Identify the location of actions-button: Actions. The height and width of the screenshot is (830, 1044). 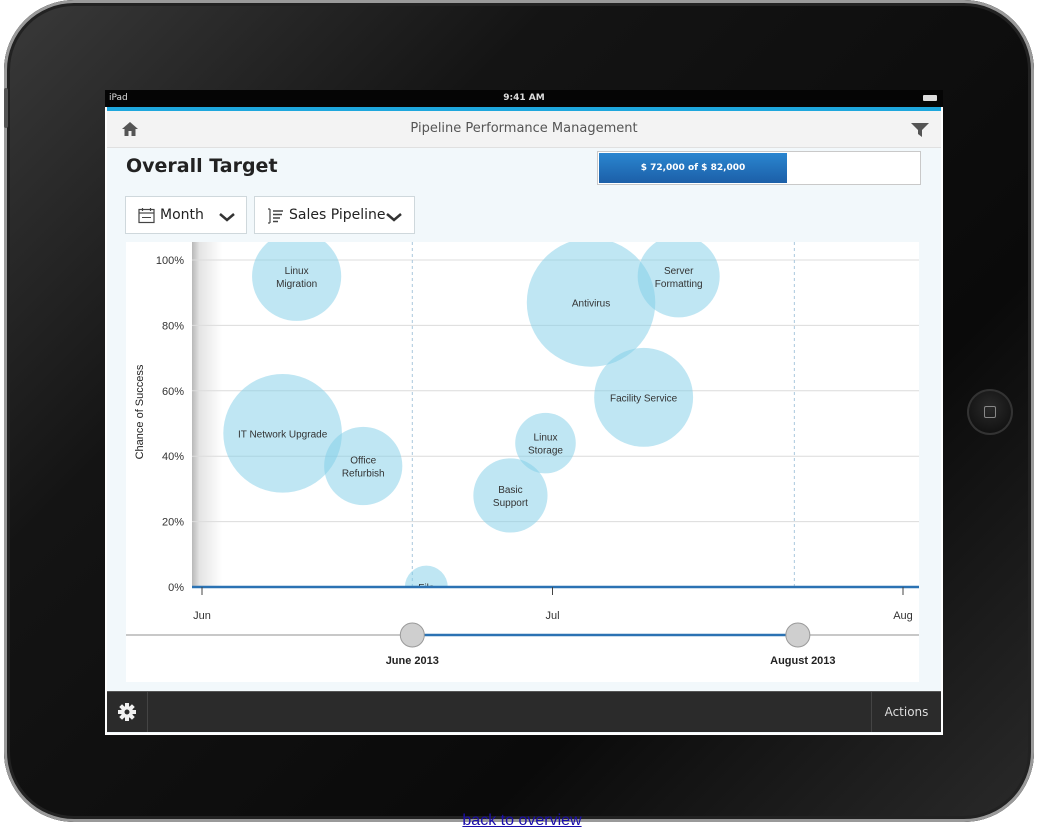
(906, 712).